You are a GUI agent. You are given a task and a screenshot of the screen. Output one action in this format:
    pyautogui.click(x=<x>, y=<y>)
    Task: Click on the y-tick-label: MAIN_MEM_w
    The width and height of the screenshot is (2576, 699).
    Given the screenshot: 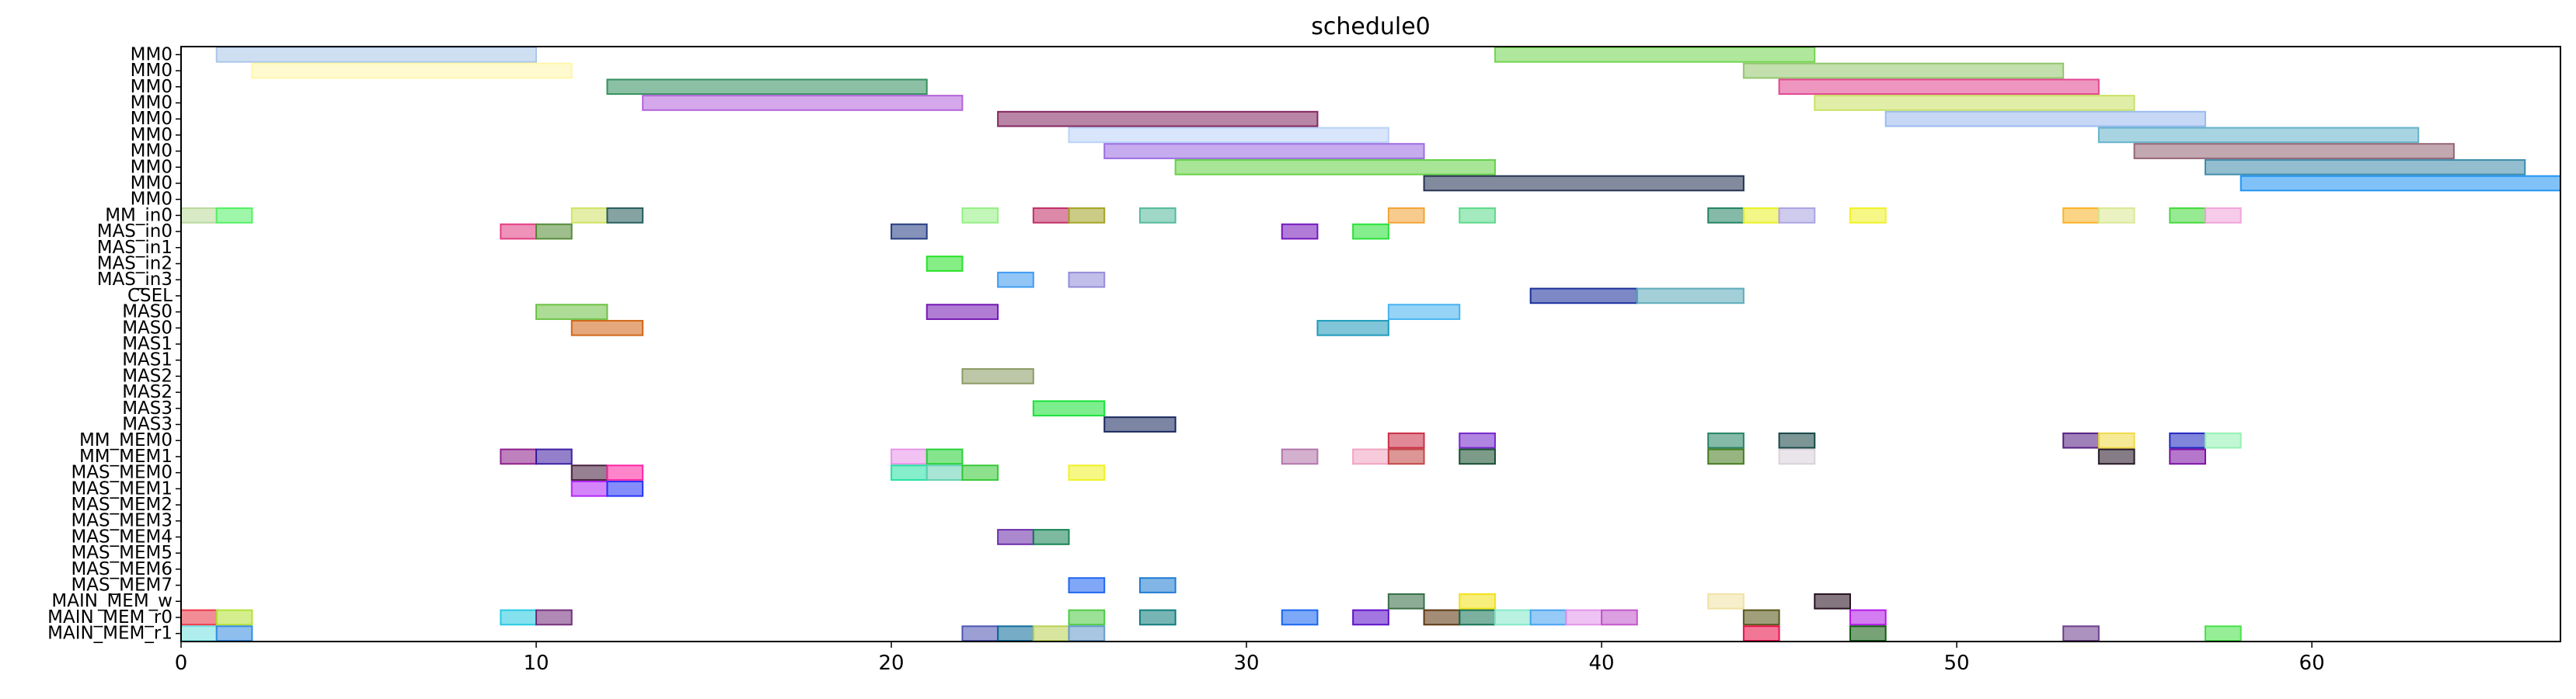 What is the action you would take?
    pyautogui.click(x=112, y=601)
    